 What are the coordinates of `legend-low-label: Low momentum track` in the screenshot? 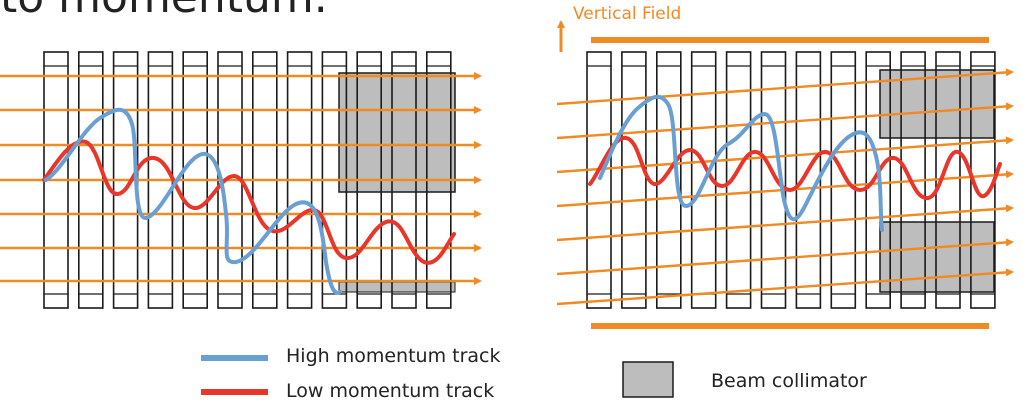 It's located at (390, 391).